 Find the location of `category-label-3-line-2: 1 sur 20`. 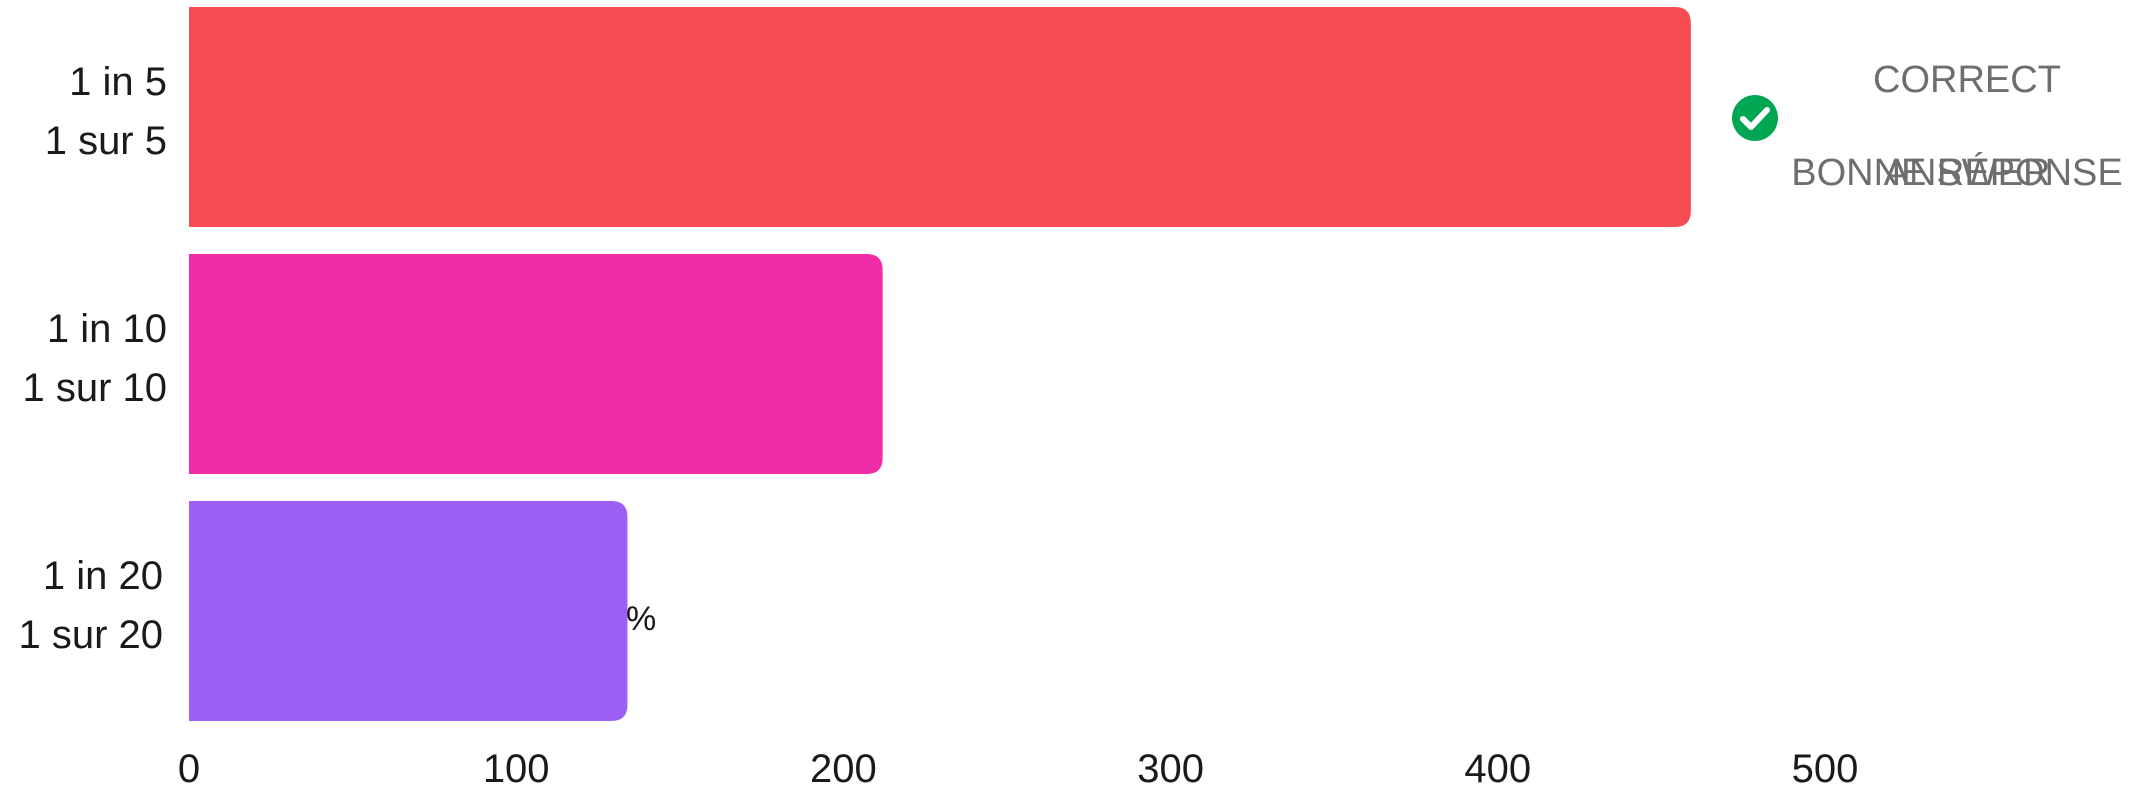

category-label-3-line-2: 1 sur 20 is located at coordinates (90, 635).